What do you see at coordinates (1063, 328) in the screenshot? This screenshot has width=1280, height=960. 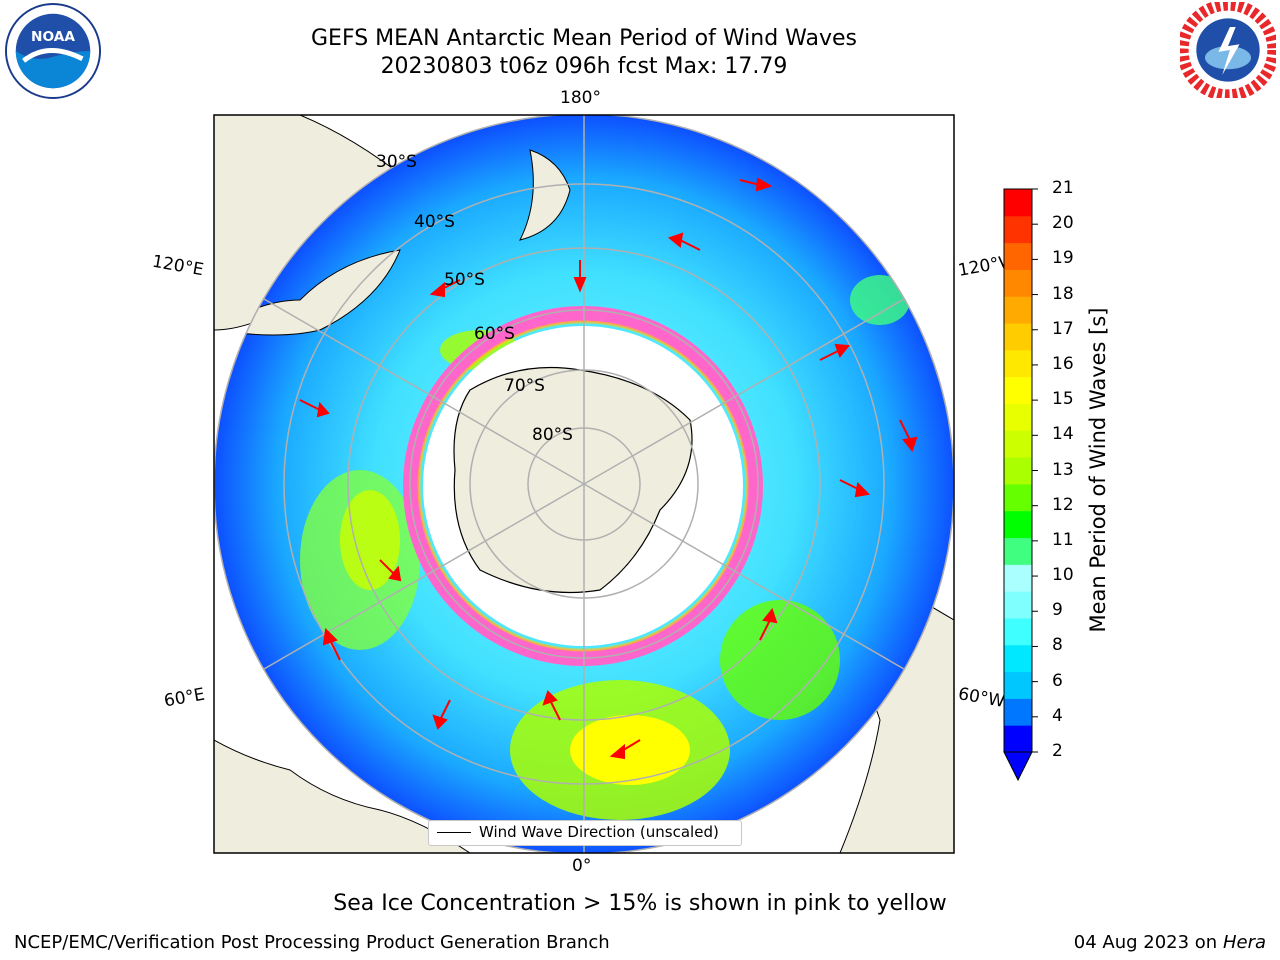 I see `colorbar-tick-label: 17` at bounding box center [1063, 328].